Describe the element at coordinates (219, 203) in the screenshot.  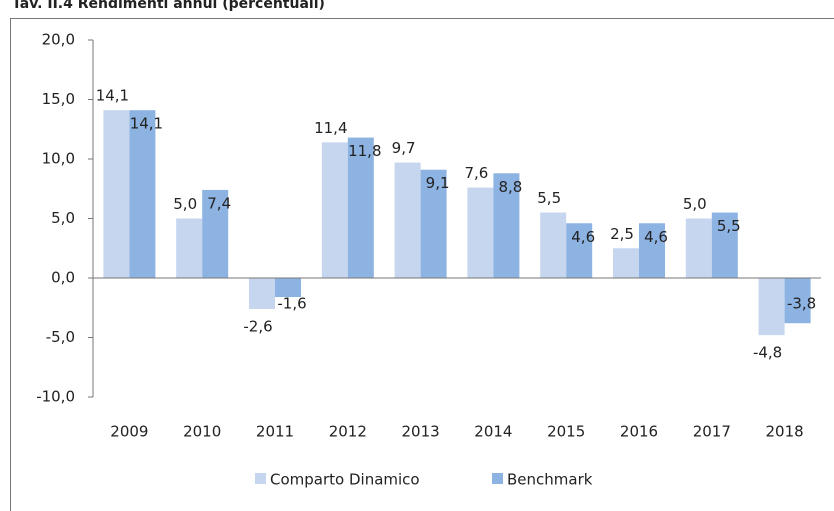
I see `data-label: 7,4` at that location.